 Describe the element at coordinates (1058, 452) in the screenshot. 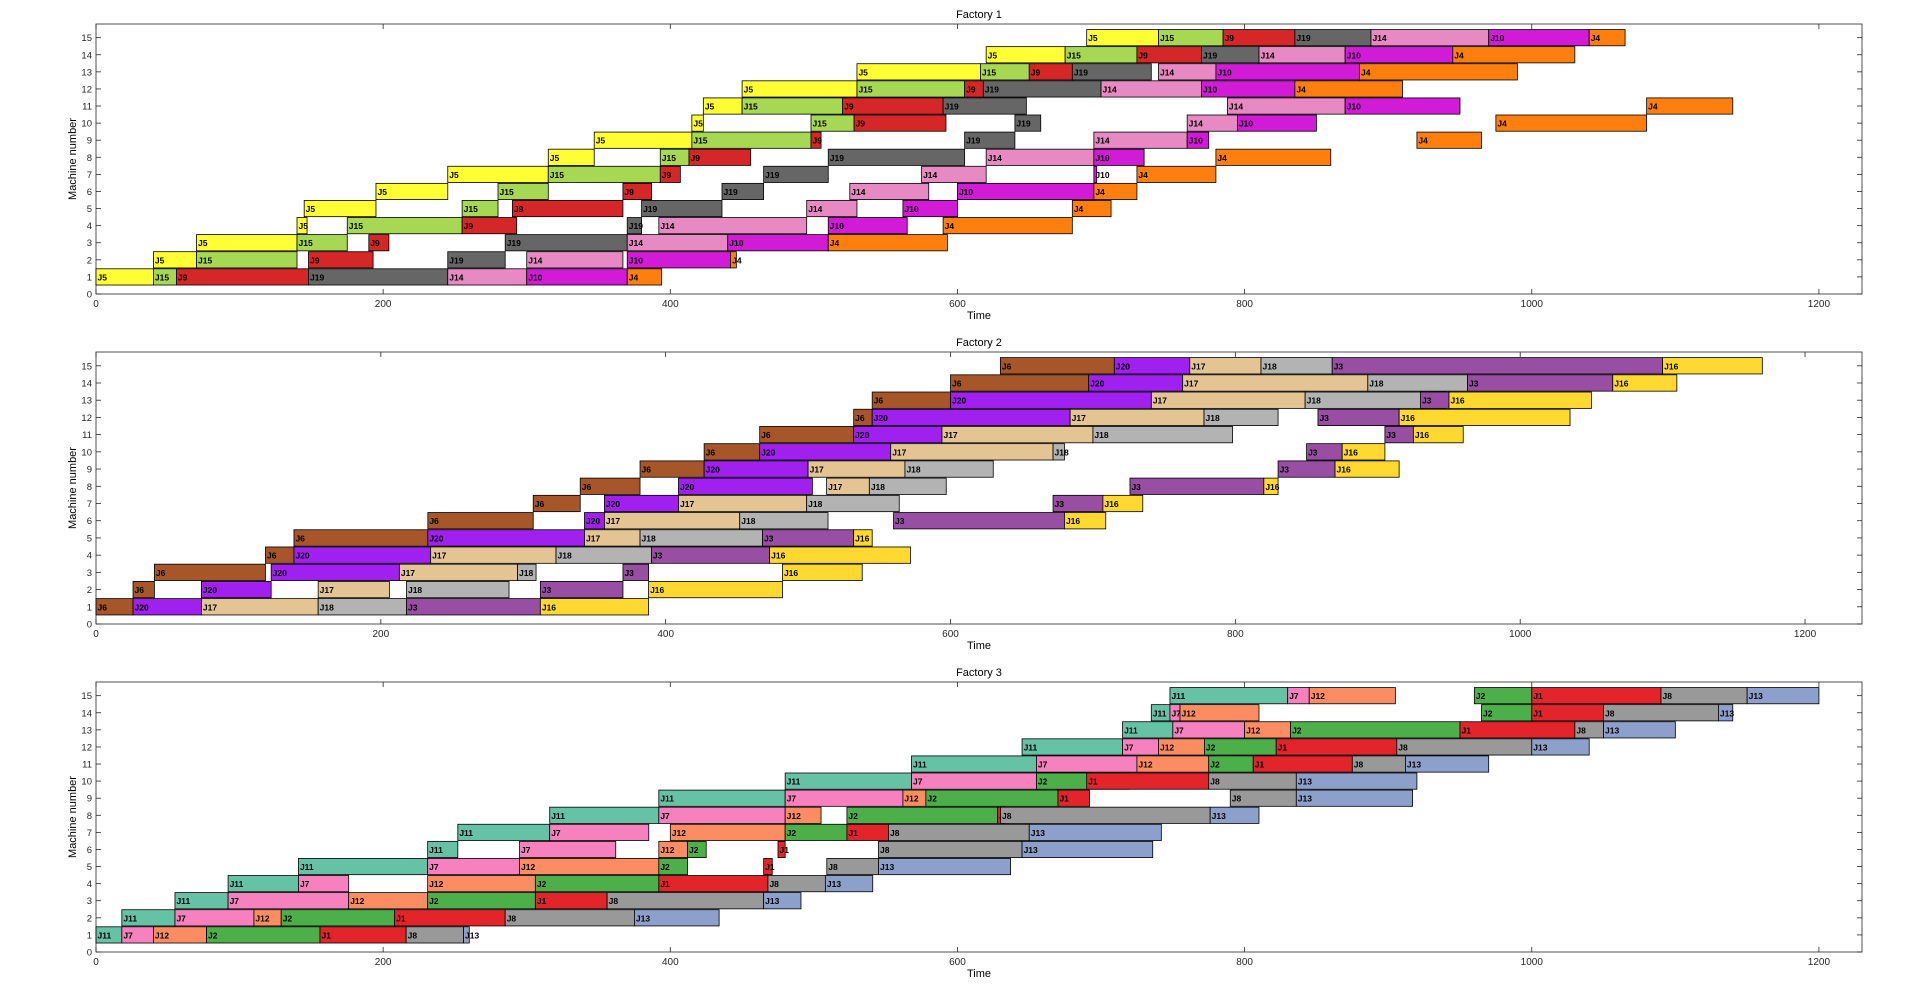

I see `task-bar-j18` at that location.